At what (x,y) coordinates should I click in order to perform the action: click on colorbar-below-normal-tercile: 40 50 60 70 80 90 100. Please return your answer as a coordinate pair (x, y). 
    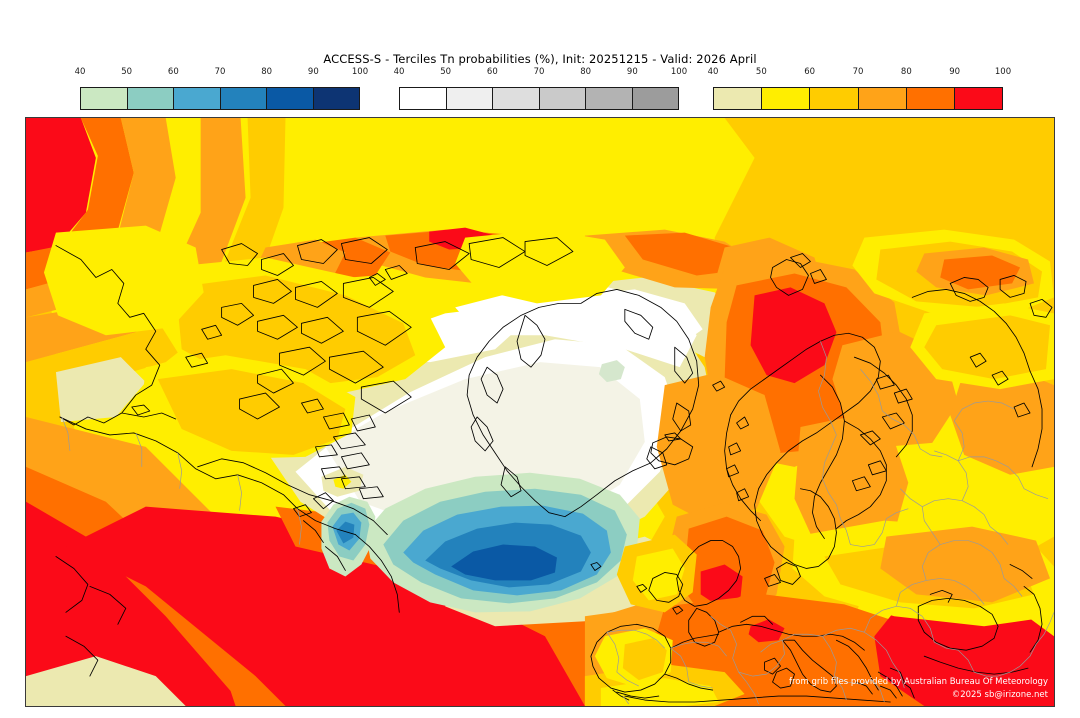
    Looking at the image, I should click on (222, 90).